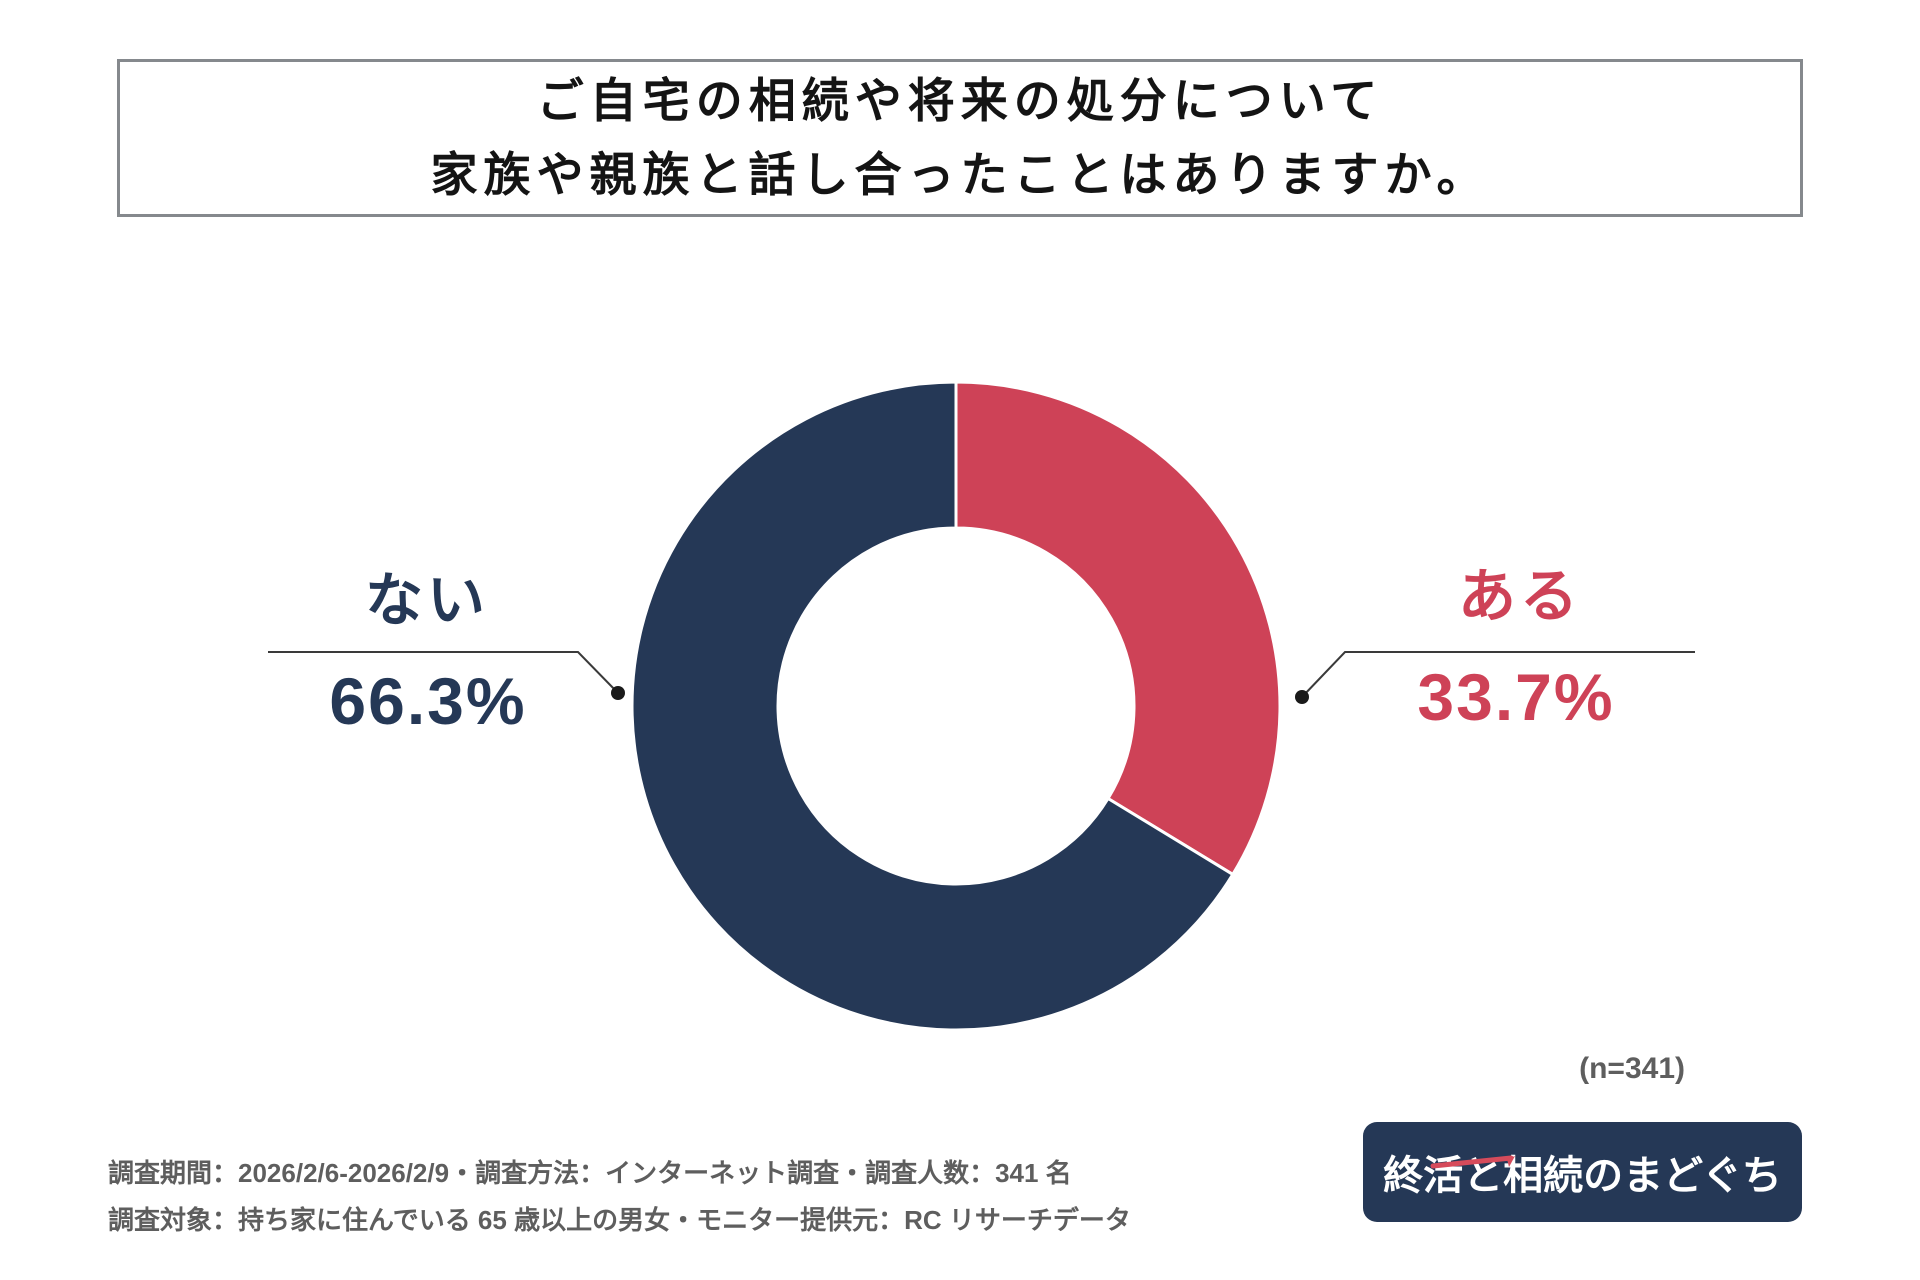 Image resolution: width=1920 pixels, height=1280 pixels. Describe the element at coordinates (960, 138) in the screenshot. I see `survey-question-box: ご自宅の相続や将来の処分について 家族や親族と話し合ったことはありますか。` at that location.